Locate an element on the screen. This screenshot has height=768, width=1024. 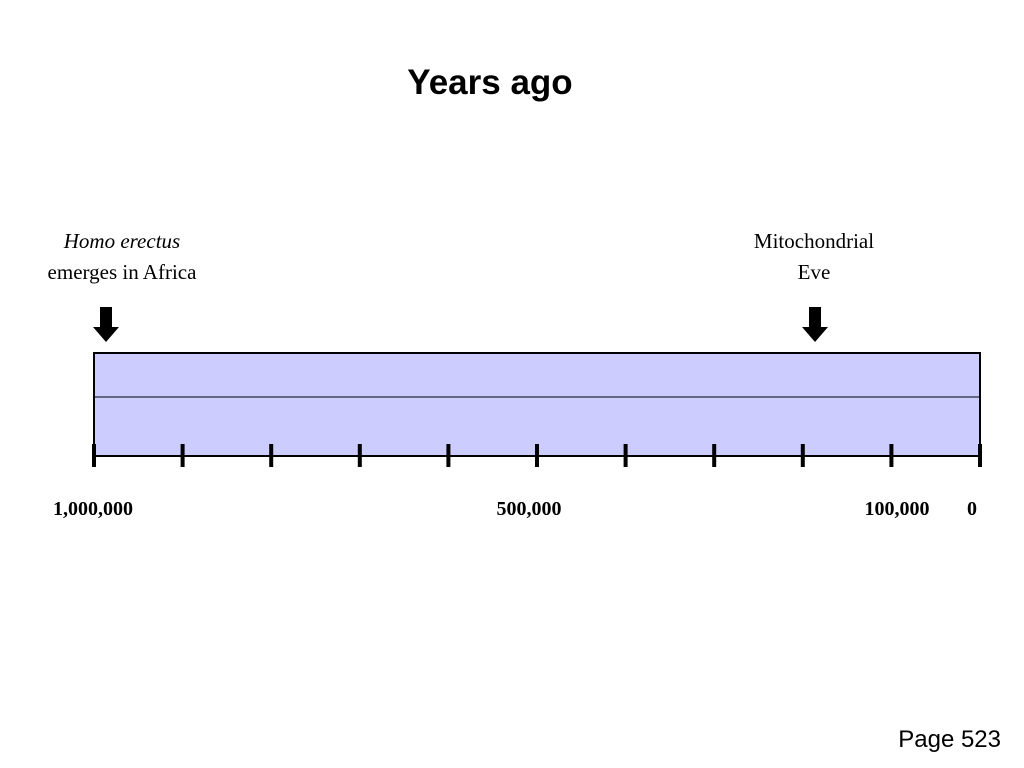
event-label: Homo erectus is located at coordinates (121, 241).